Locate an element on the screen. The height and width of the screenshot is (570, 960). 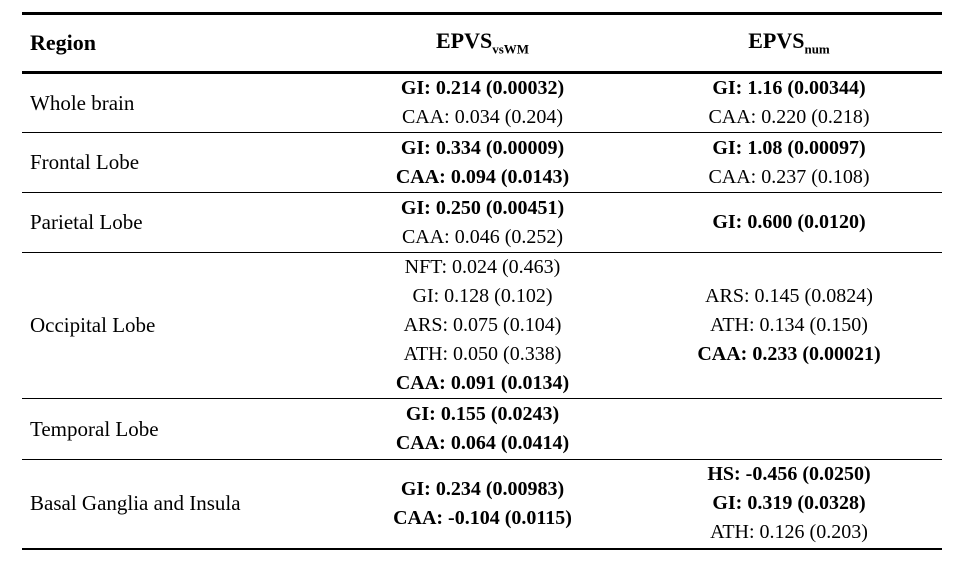
stat-line: GI: 0.319 (0.0328) is located at coordinates (789, 503).